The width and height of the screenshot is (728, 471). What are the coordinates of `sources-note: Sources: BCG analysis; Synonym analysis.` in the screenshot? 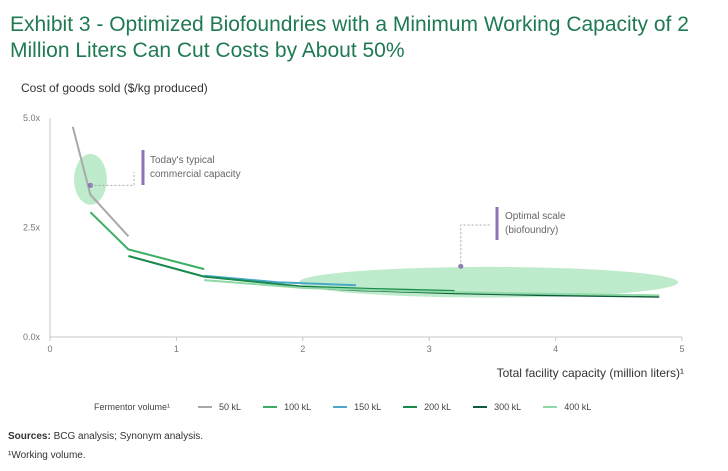 It's located at (105, 436).